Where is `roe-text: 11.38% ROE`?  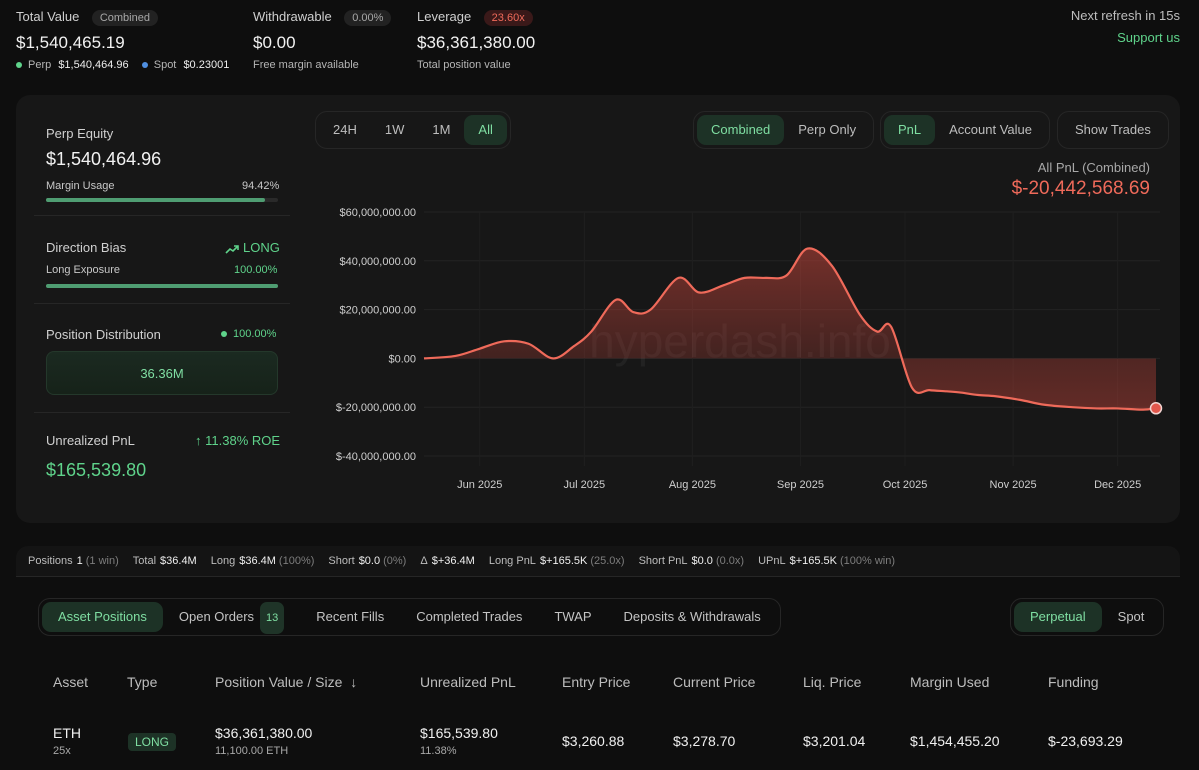
roe-text: 11.38% ROE is located at coordinates (243, 440).